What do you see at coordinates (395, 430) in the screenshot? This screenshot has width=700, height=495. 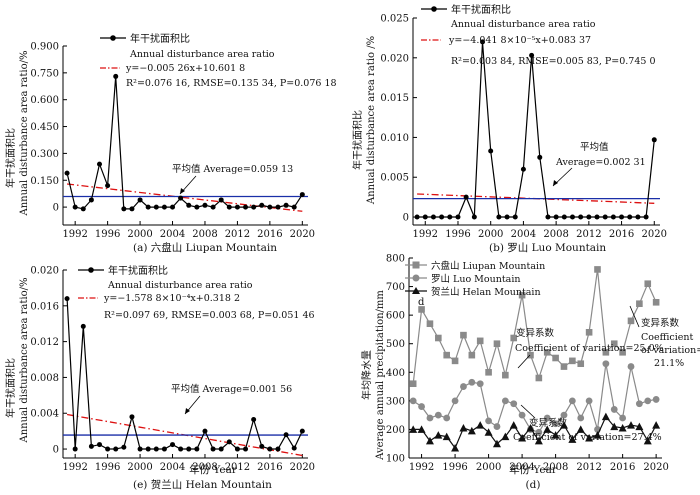 I see `d-ytick-label: 200` at bounding box center [395, 430].